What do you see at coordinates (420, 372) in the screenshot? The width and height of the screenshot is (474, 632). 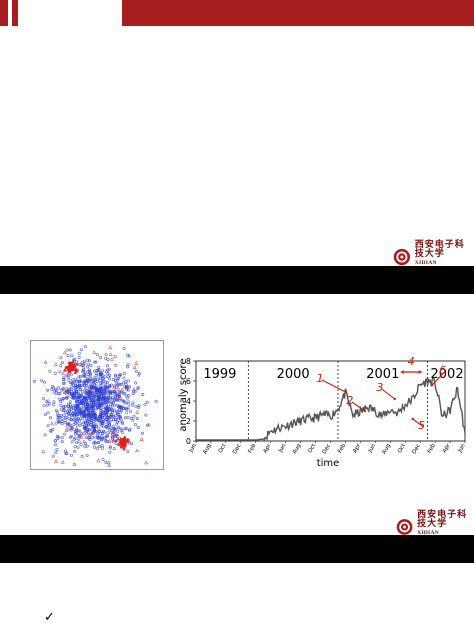 I see `annotation-range-arrowhead-right` at bounding box center [420, 372].